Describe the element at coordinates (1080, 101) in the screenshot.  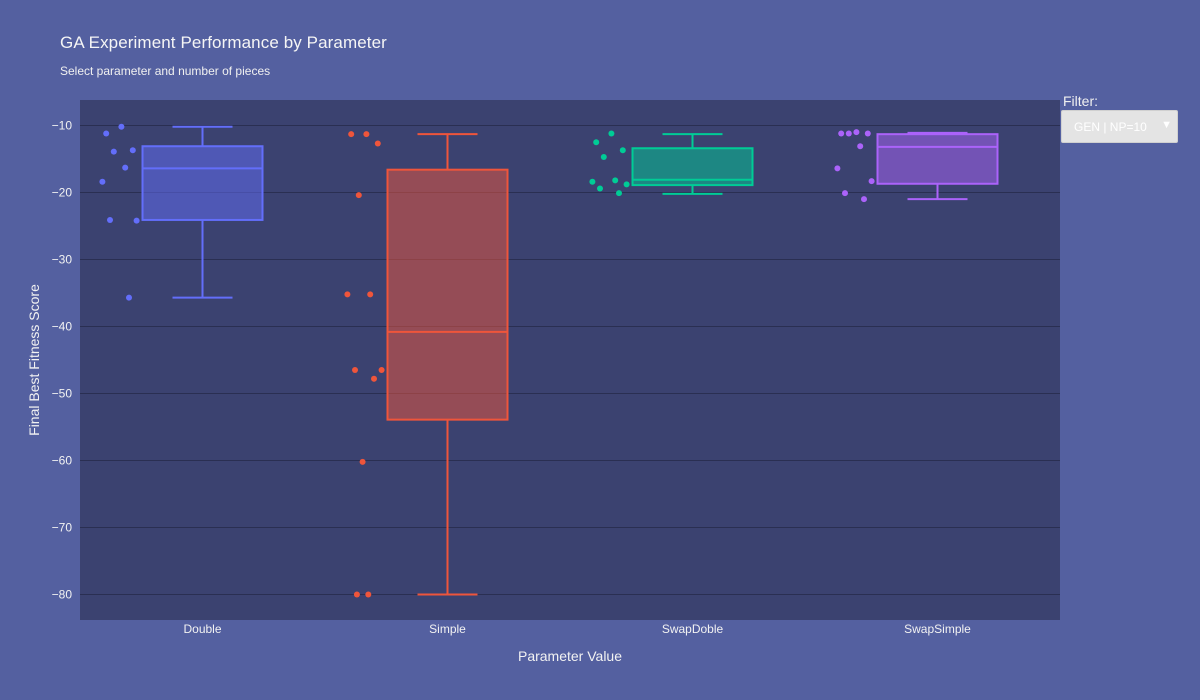
I see `filter-label: Filter:` at that location.